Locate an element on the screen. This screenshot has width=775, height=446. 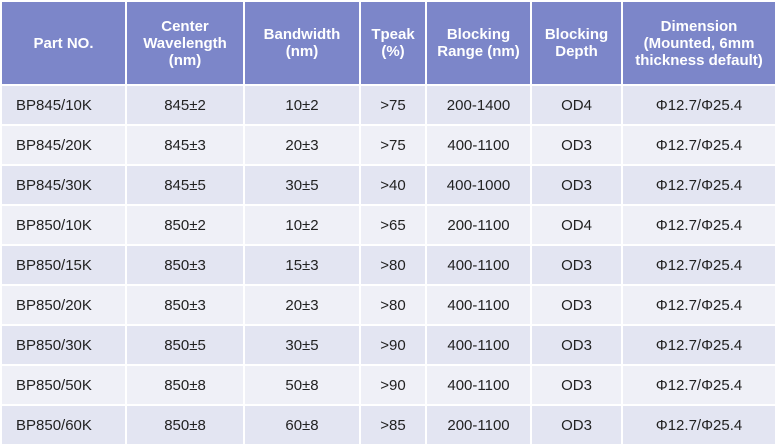
table-cell: BP845/20K is located at coordinates (63, 145).